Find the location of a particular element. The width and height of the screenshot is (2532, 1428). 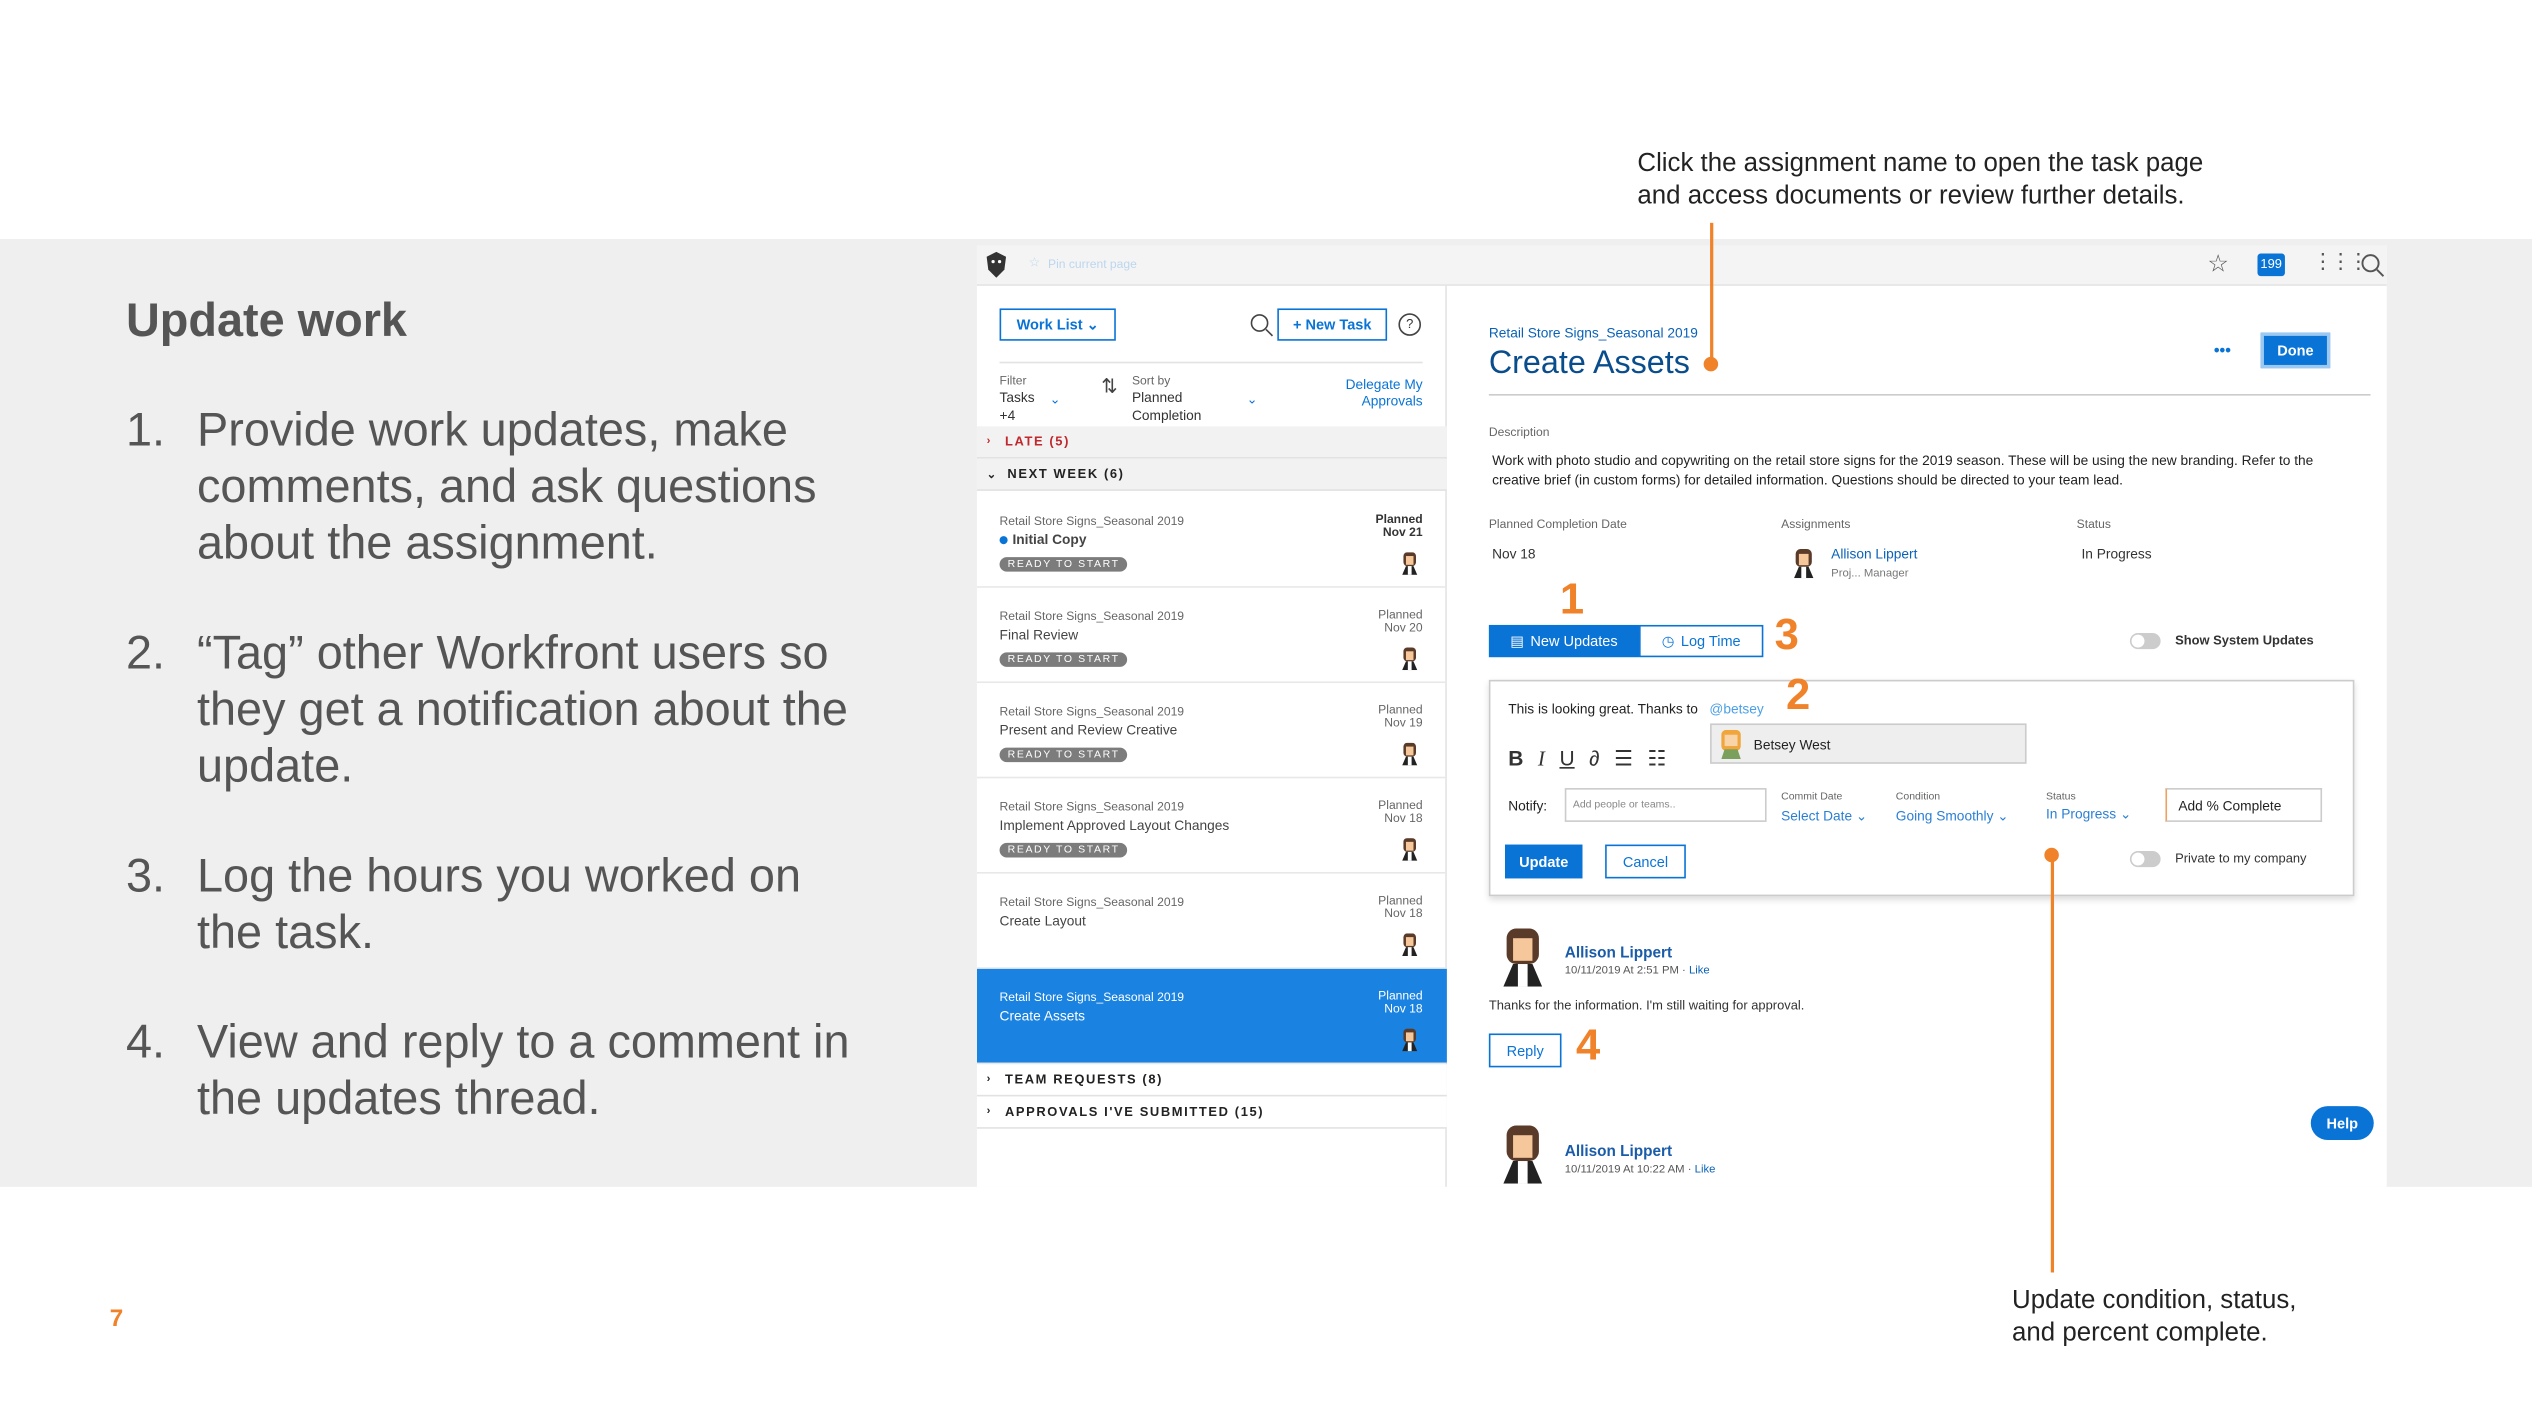

more-options-button: ••• is located at coordinates (2222, 351).